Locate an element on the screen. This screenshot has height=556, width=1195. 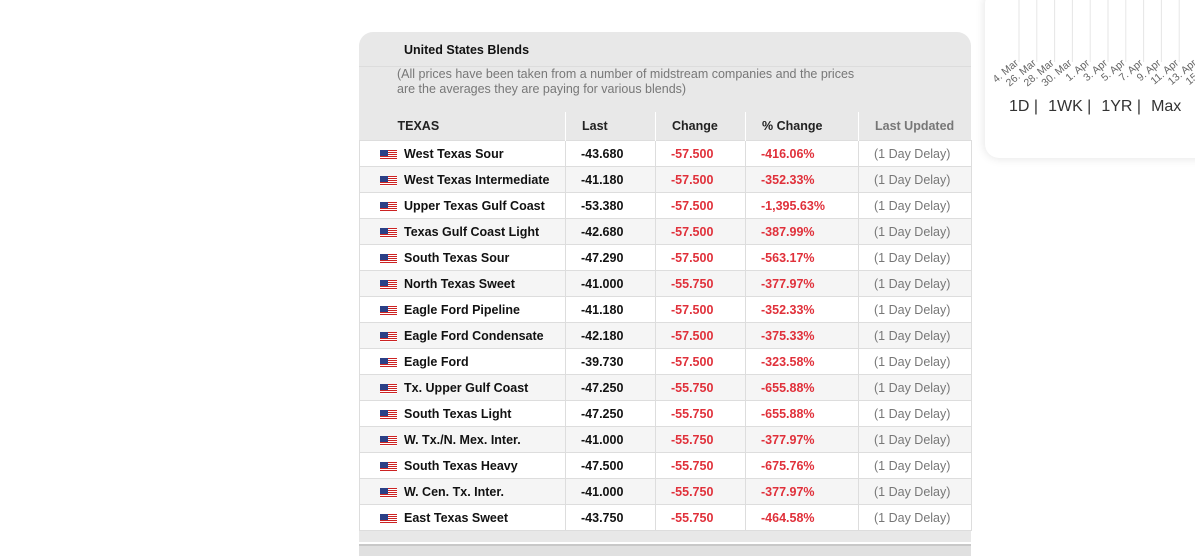
cell: East Texas Sweet is located at coordinates (462, 517).